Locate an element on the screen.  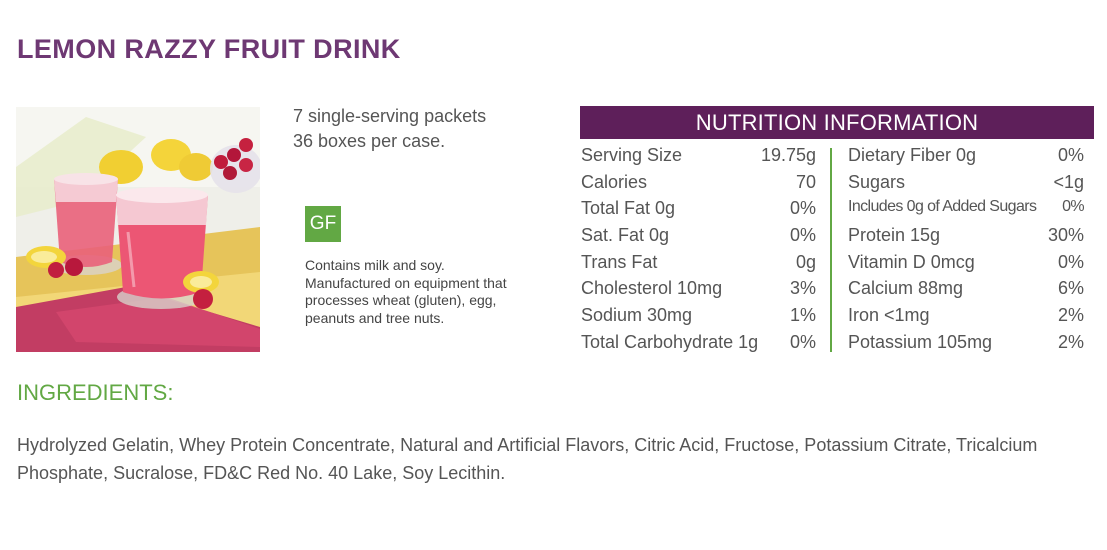
nutrient-label: Iron <1mg is located at coordinates (889, 315).